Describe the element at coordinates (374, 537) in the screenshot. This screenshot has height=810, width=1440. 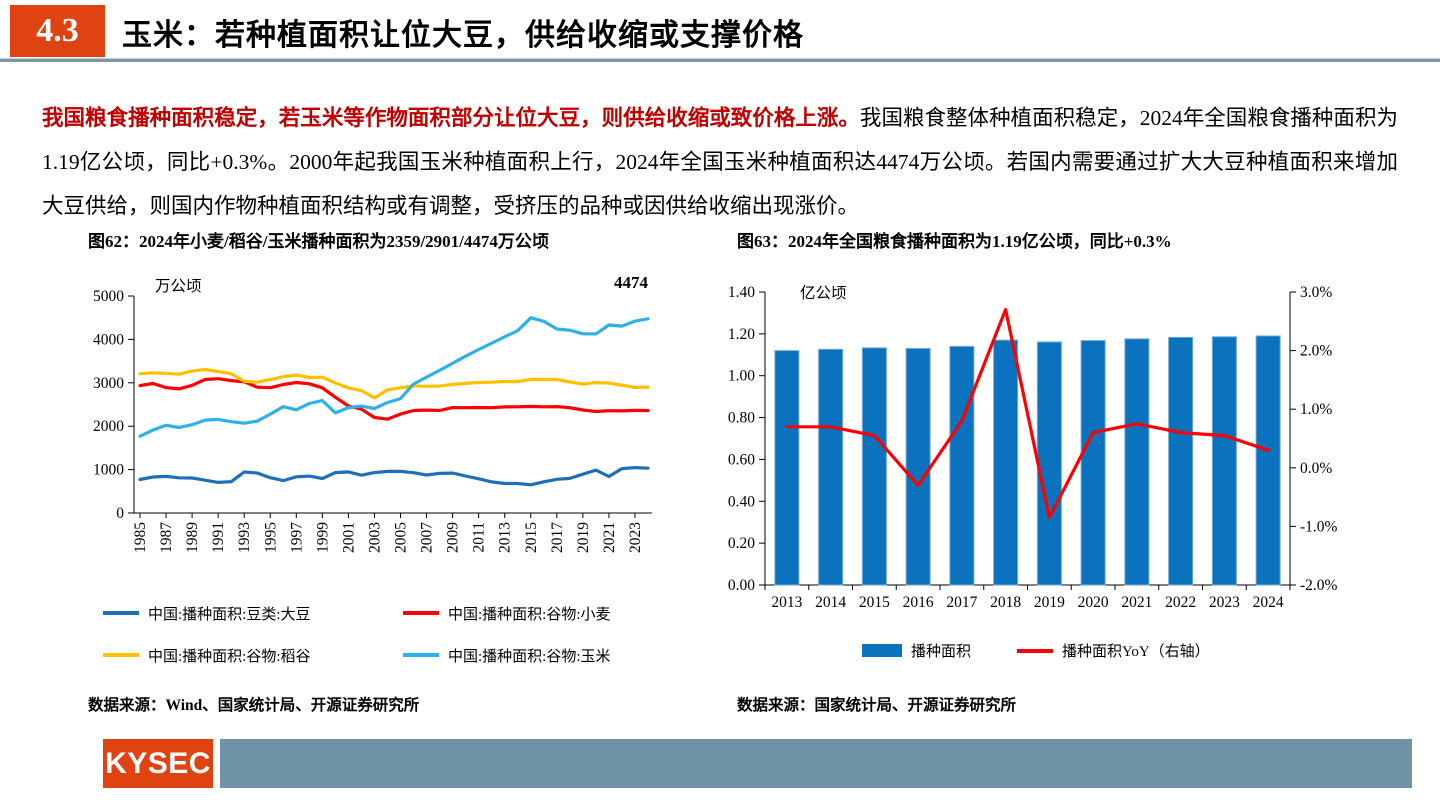
I see `svg-text: 2003` at that location.